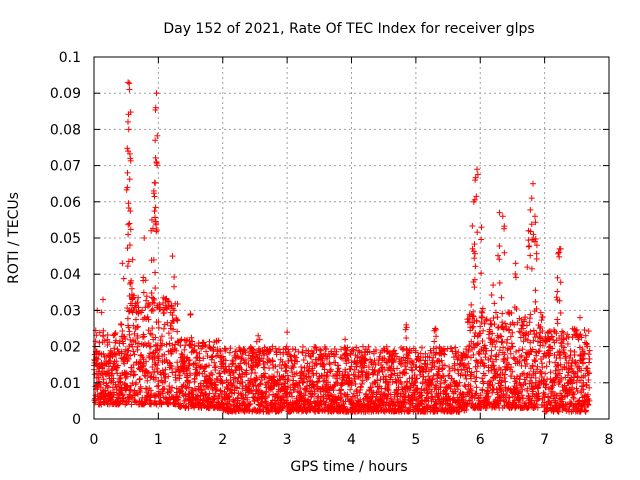  Describe the element at coordinates (65, 348) in the screenshot. I see `y-tick-label: 0.02` at that location.